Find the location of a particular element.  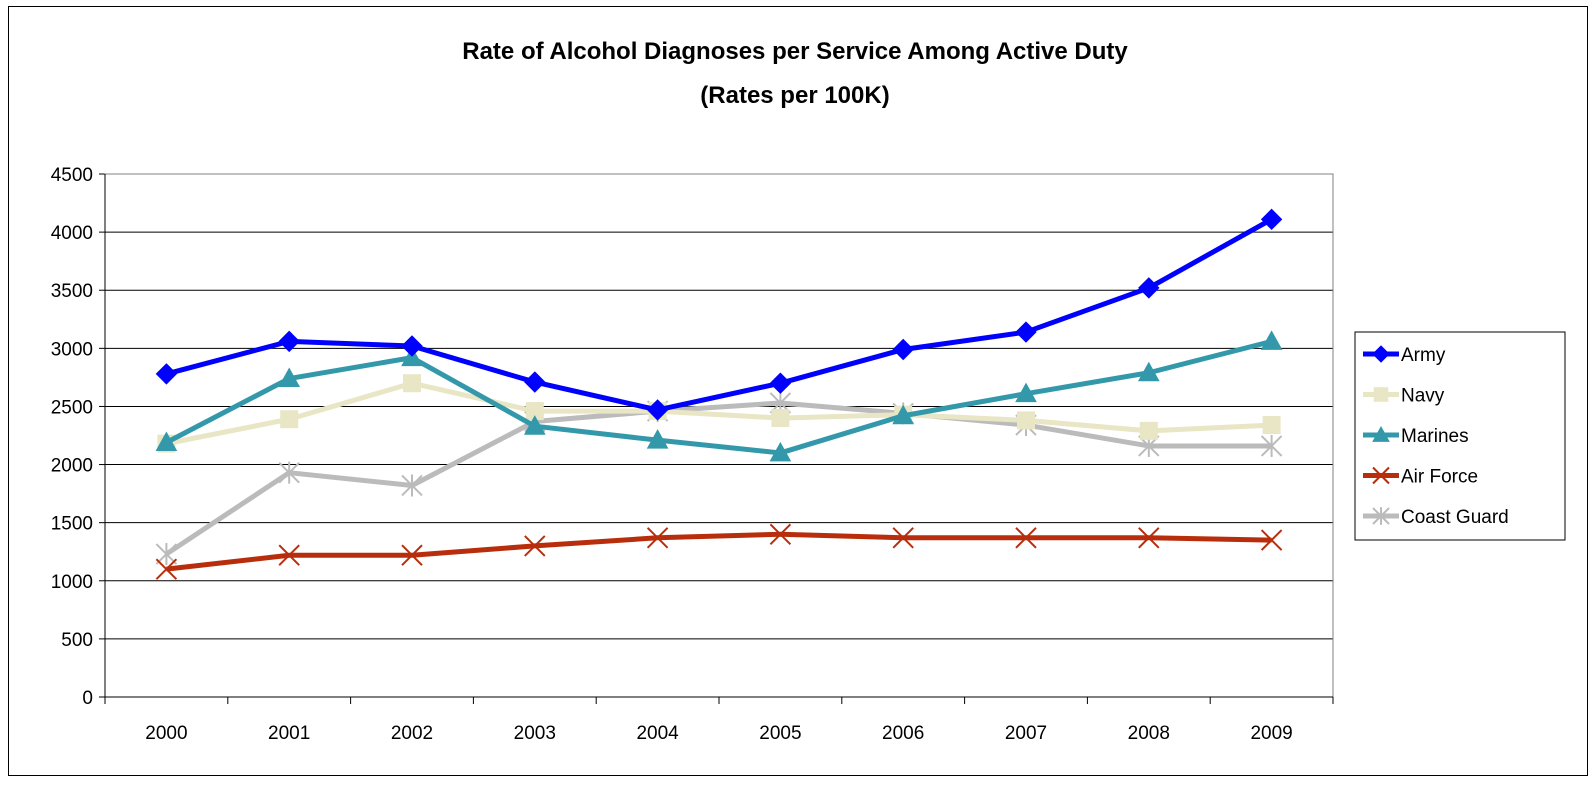

series-line-air-force is located at coordinates (719, 551).